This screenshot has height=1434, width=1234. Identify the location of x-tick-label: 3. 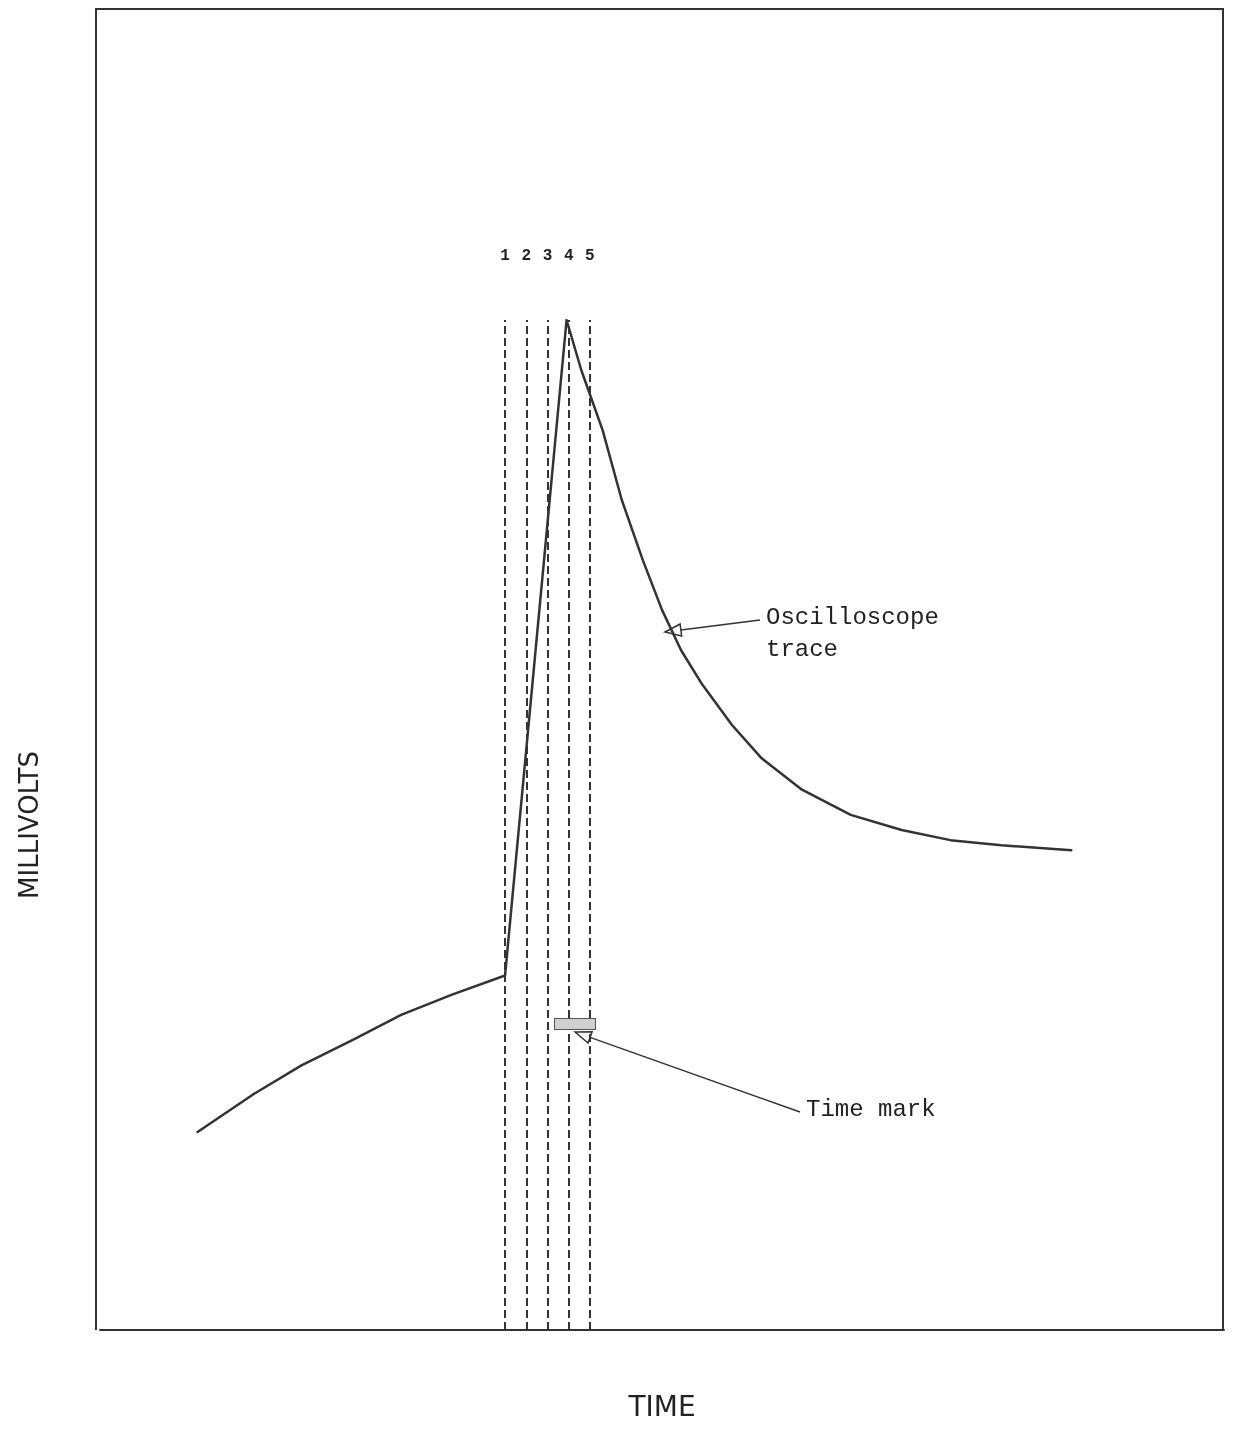
(547, 256).